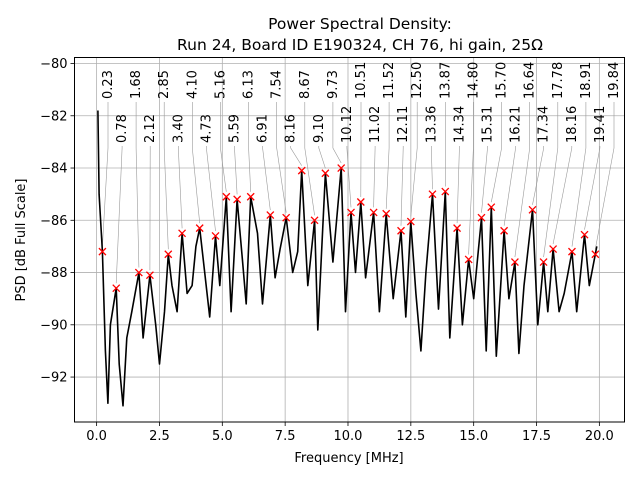 The image size is (640, 480). Describe the element at coordinates (249, 84) in the screenshot. I see `peak-label: 6.13` at that location.